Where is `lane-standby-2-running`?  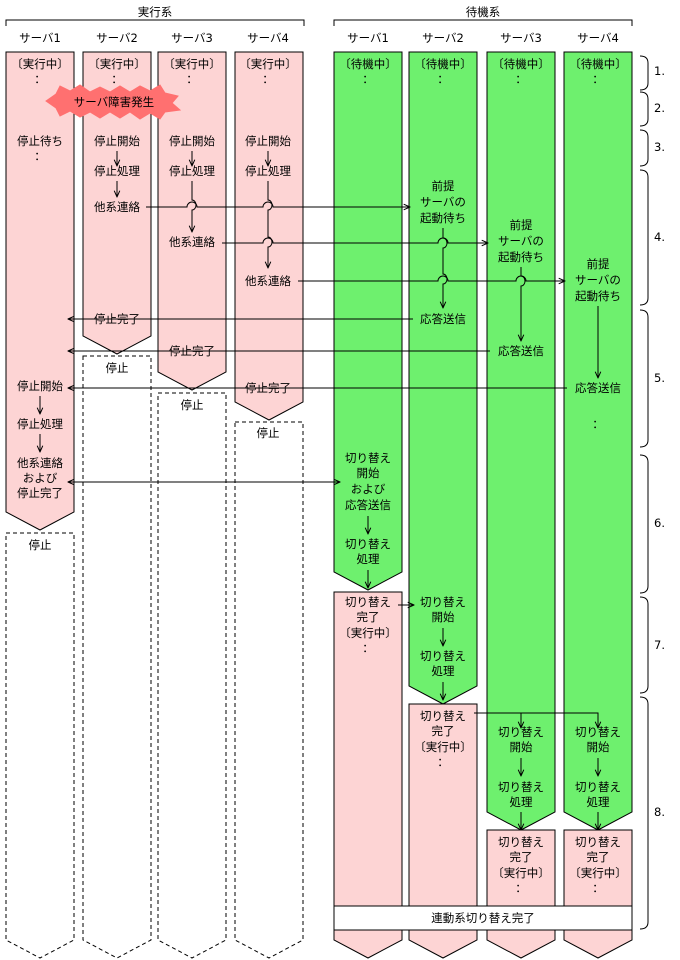 lane-standby-2-running is located at coordinates (443, 831).